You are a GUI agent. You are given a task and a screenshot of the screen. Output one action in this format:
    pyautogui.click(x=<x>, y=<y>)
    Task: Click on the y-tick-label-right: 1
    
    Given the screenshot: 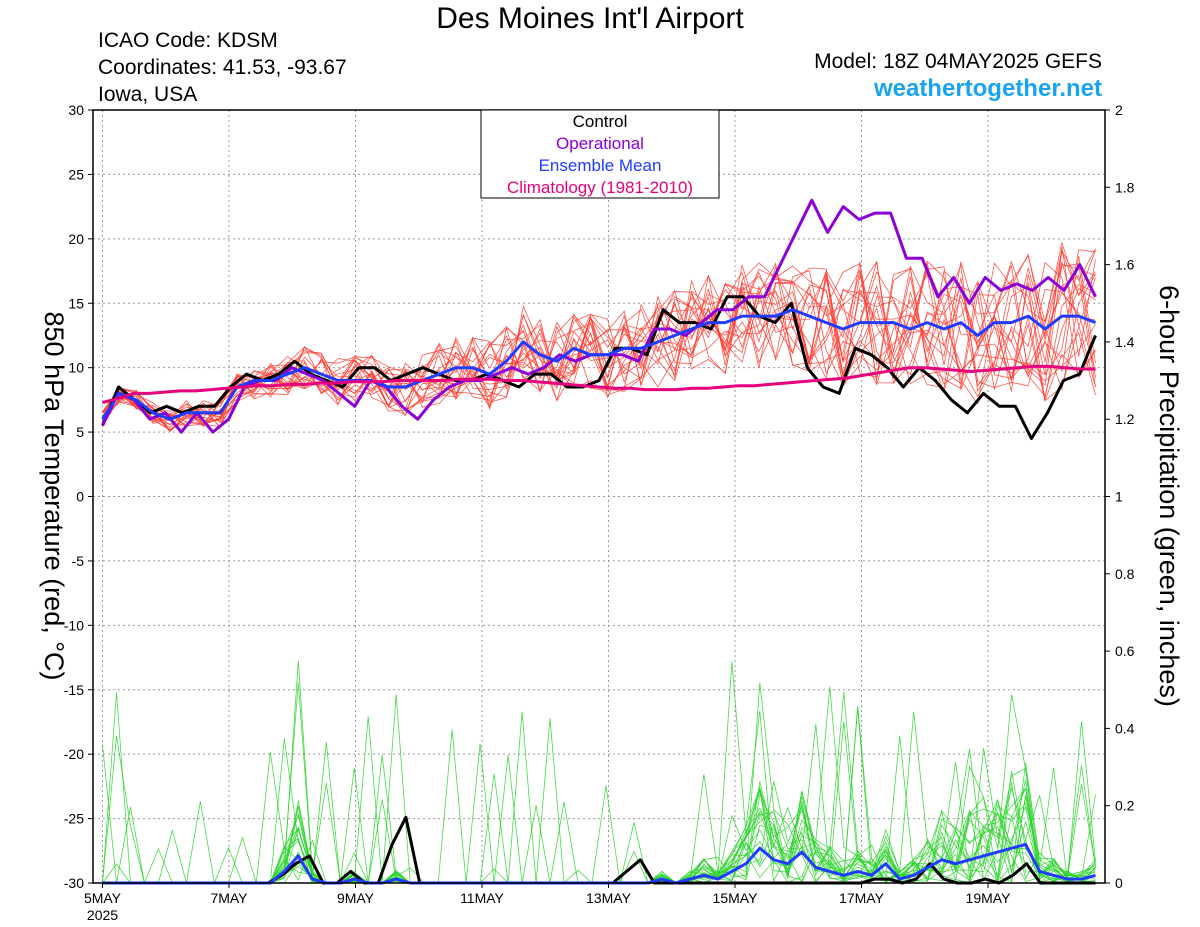 What is the action you would take?
    pyautogui.click(x=1119, y=497)
    